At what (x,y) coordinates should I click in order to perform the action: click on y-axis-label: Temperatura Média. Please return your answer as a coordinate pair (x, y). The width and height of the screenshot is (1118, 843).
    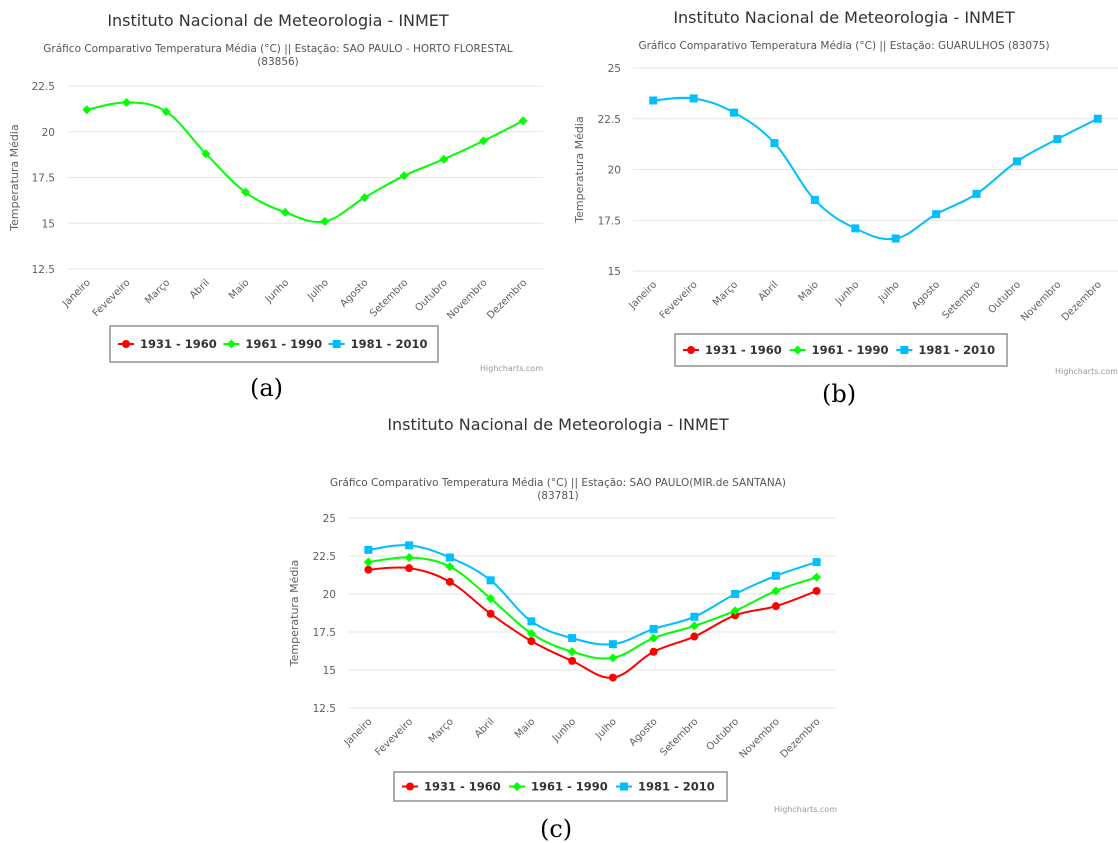
    Looking at the image, I should click on (579, 169).